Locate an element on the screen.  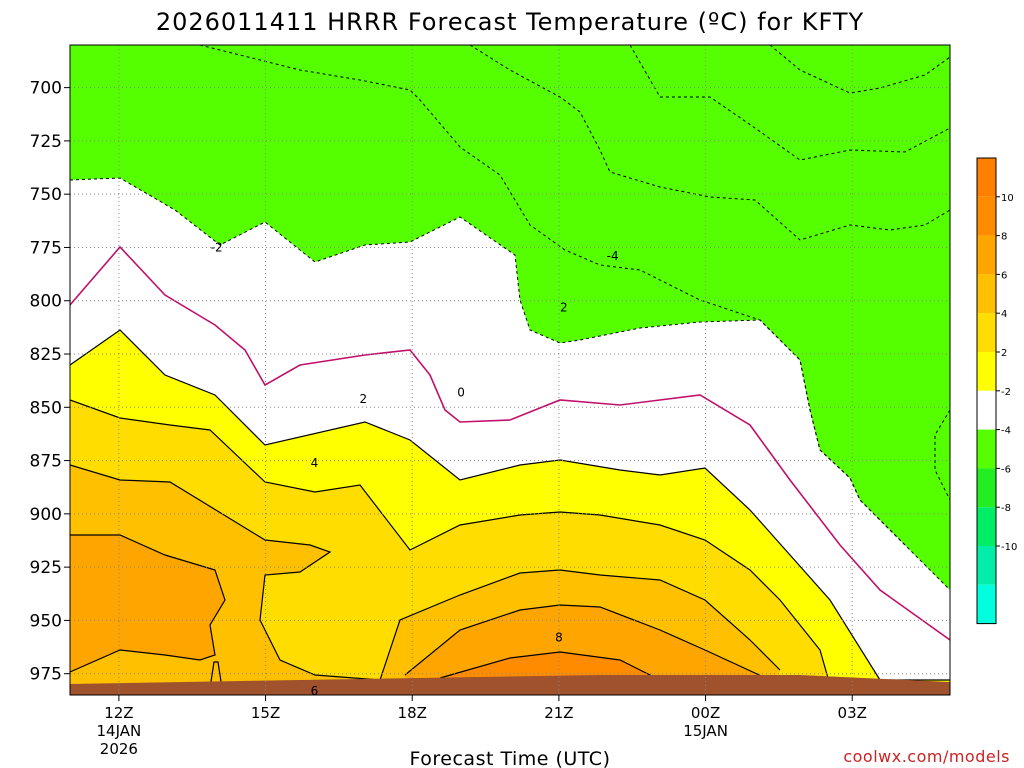
contour-label: 8 is located at coordinates (559, 638).